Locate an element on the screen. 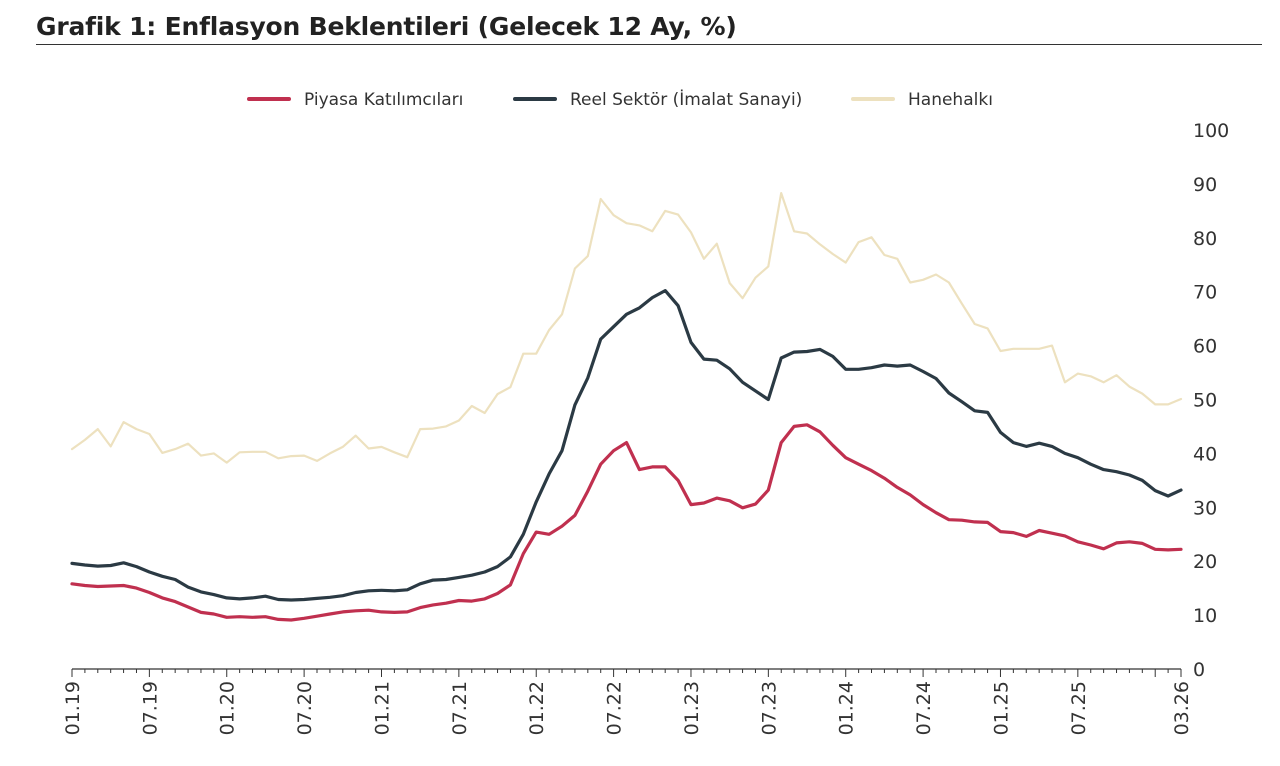 This screenshot has width=1280, height=766. legend-item: Reel Sektör (İmalat Sanayi) is located at coordinates (657, 99).